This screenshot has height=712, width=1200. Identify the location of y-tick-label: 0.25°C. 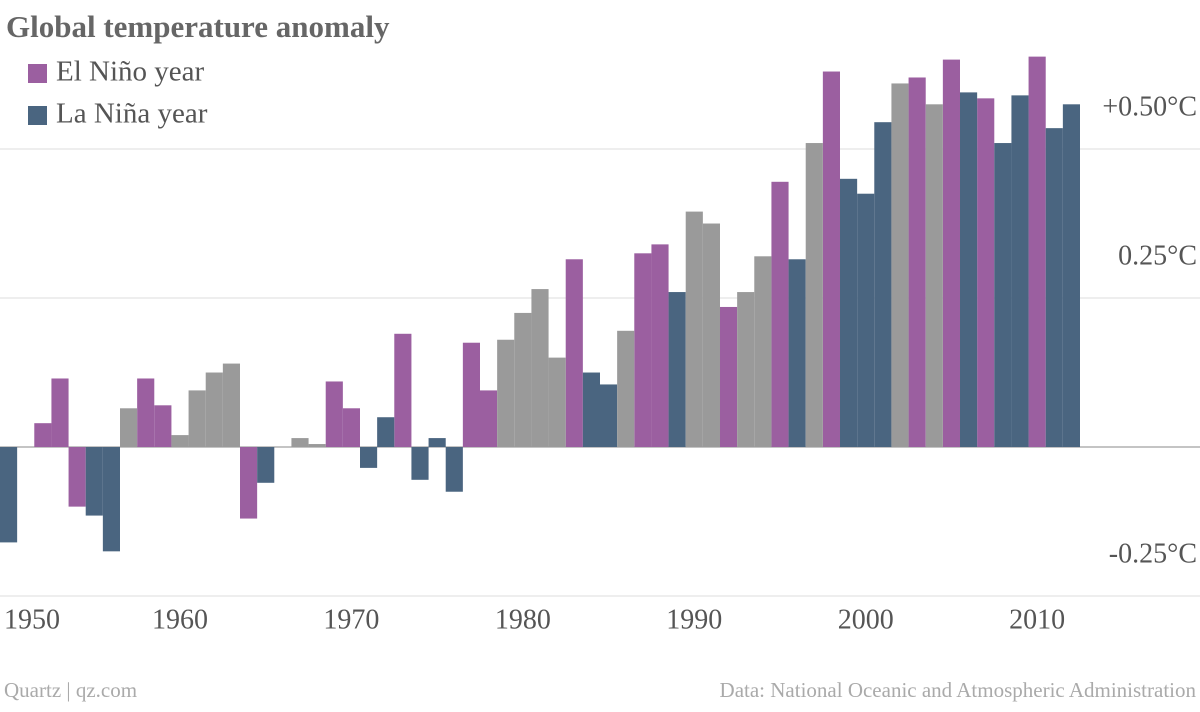
(1157, 255).